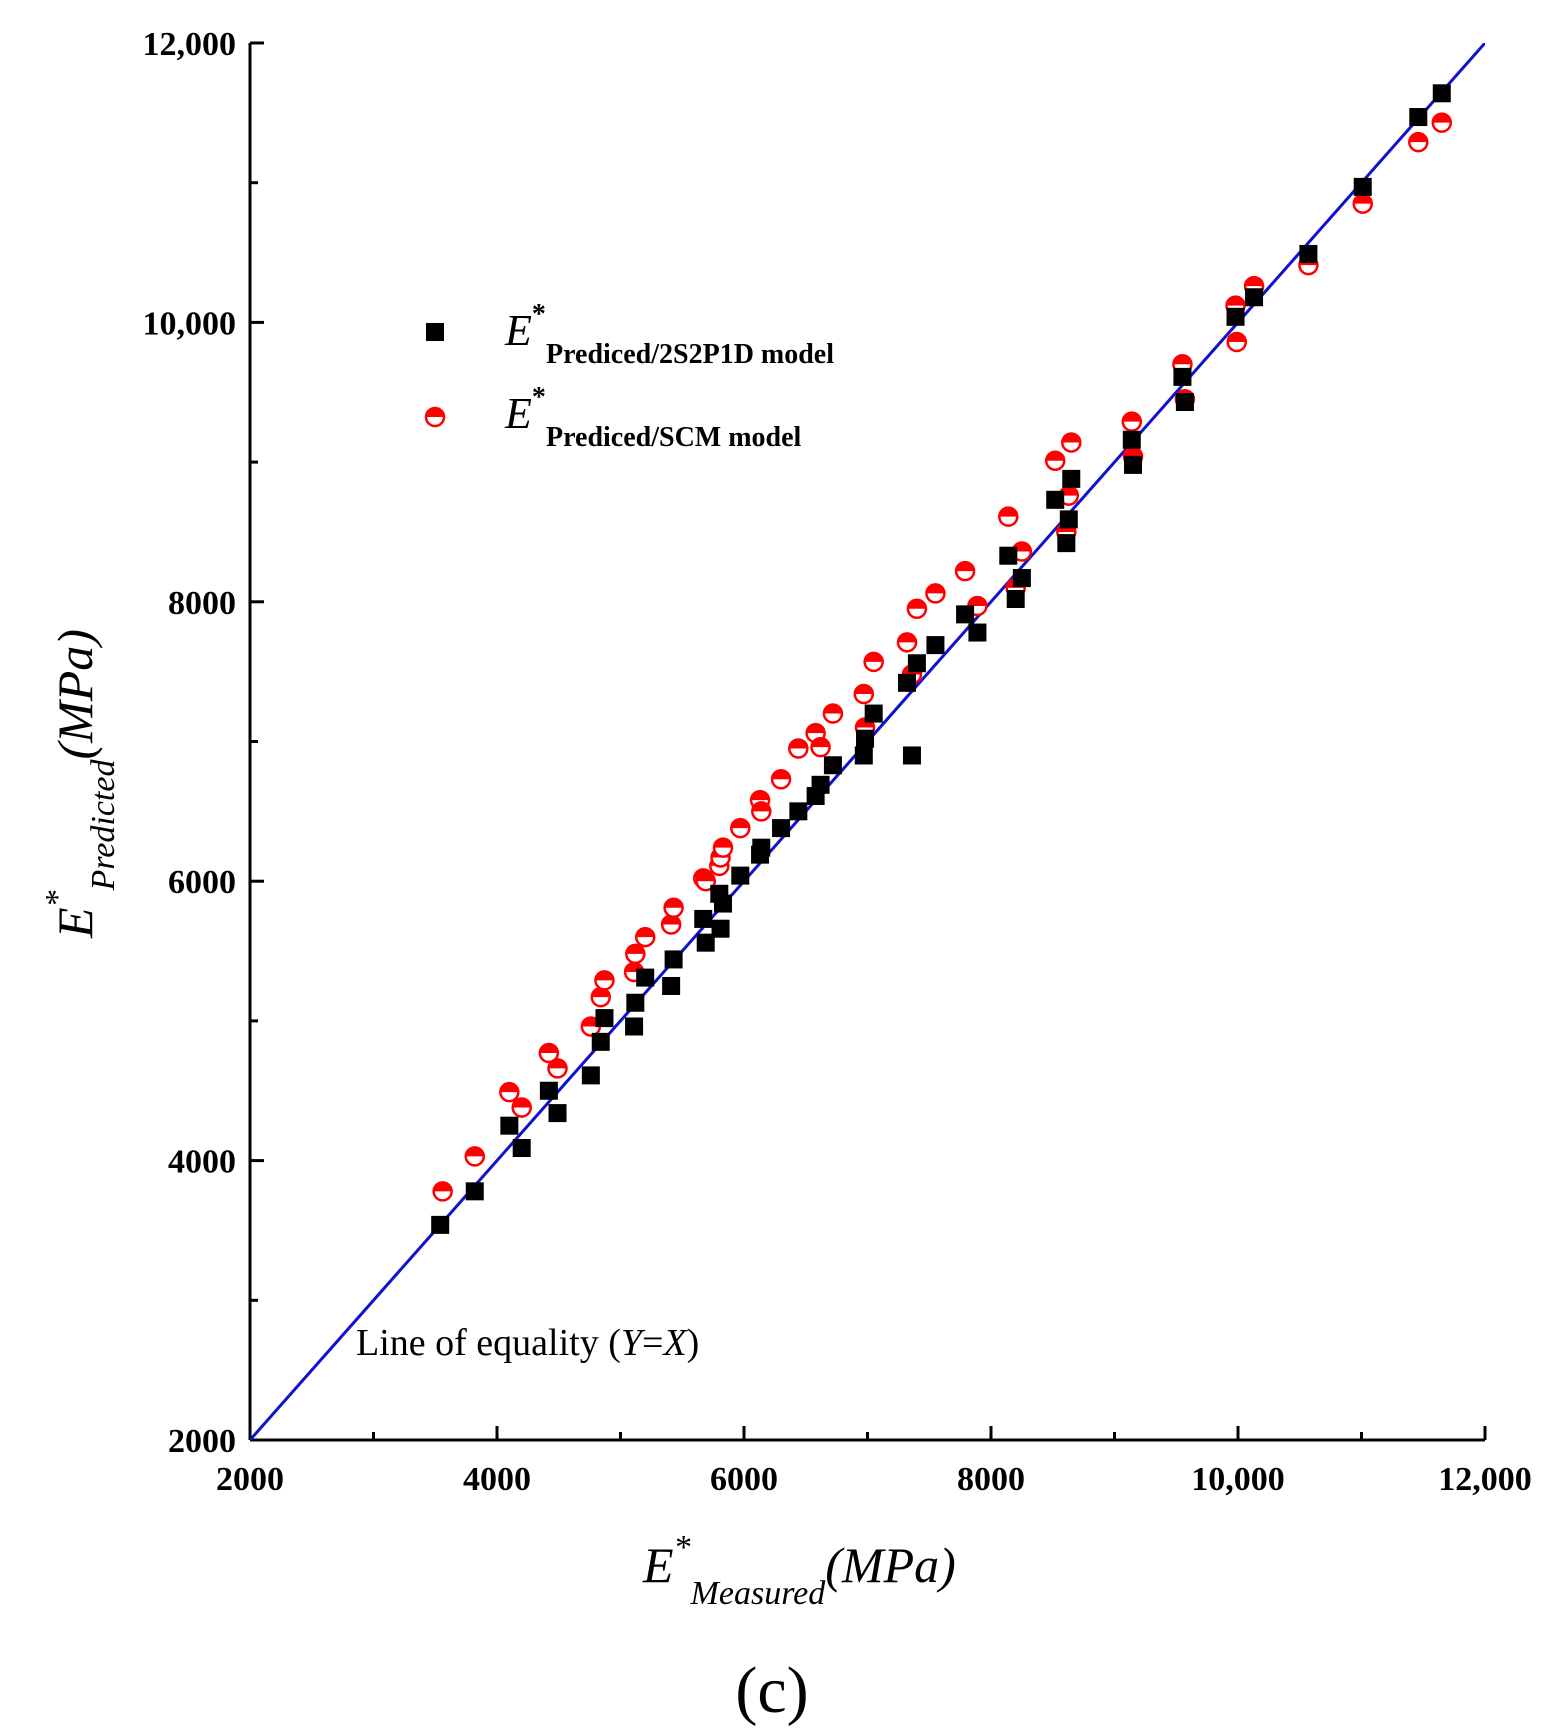 The height and width of the screenshot is (1732, 1545). I want to click on y-tick-label: 8000, so click(202, 603).